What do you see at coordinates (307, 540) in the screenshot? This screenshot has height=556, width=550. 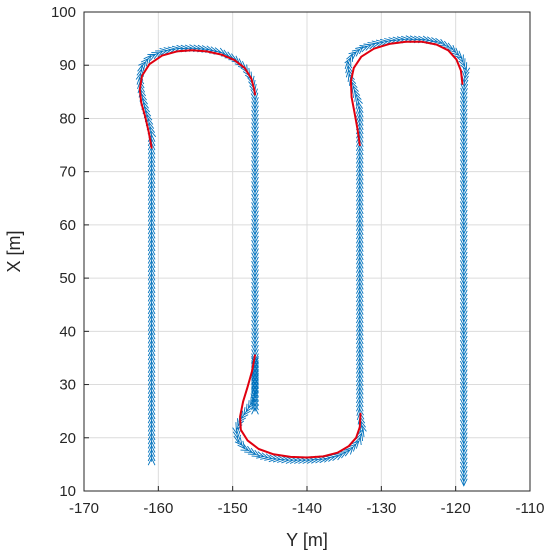 I see `x-axis-label: Y [m]` at bounding box center [307, 540].